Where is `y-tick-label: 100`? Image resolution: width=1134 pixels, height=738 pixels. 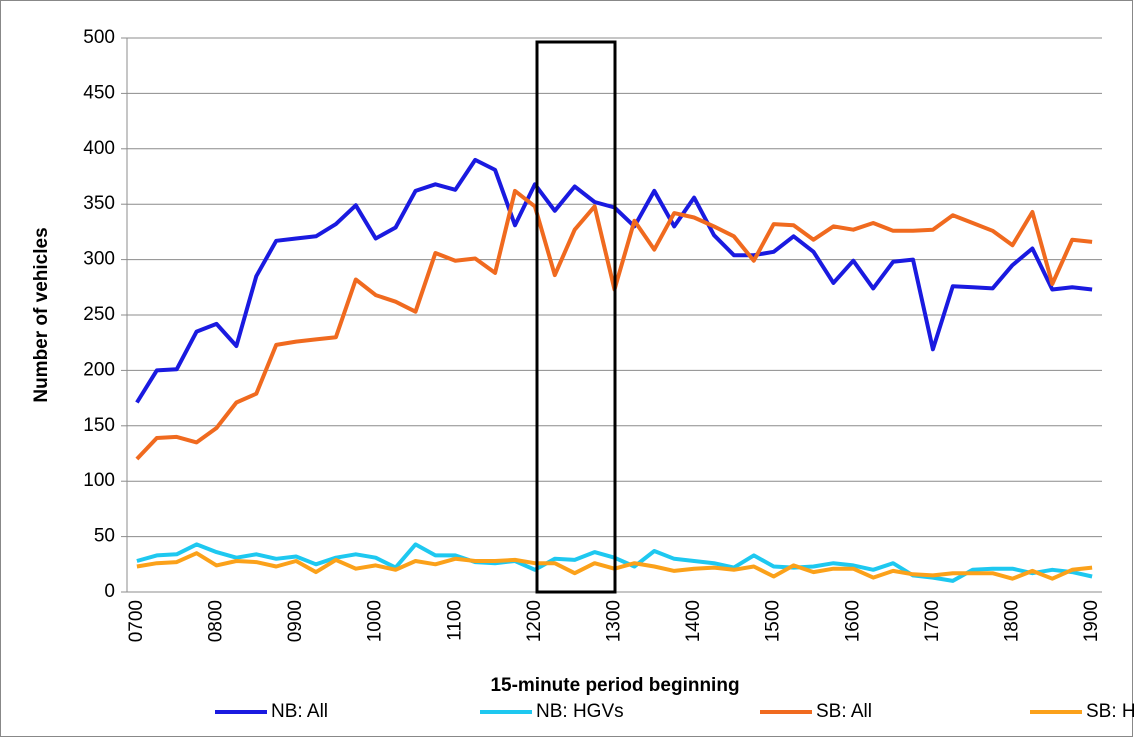
y-tick-label: 100 is located at coordinates (99, 480).